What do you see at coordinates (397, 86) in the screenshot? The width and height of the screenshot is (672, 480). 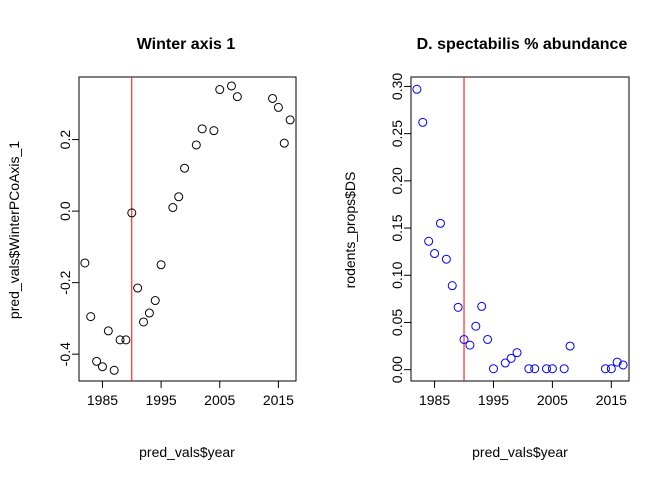 I see `y-tick-label: 0.30` at bounding box center [397, 86].